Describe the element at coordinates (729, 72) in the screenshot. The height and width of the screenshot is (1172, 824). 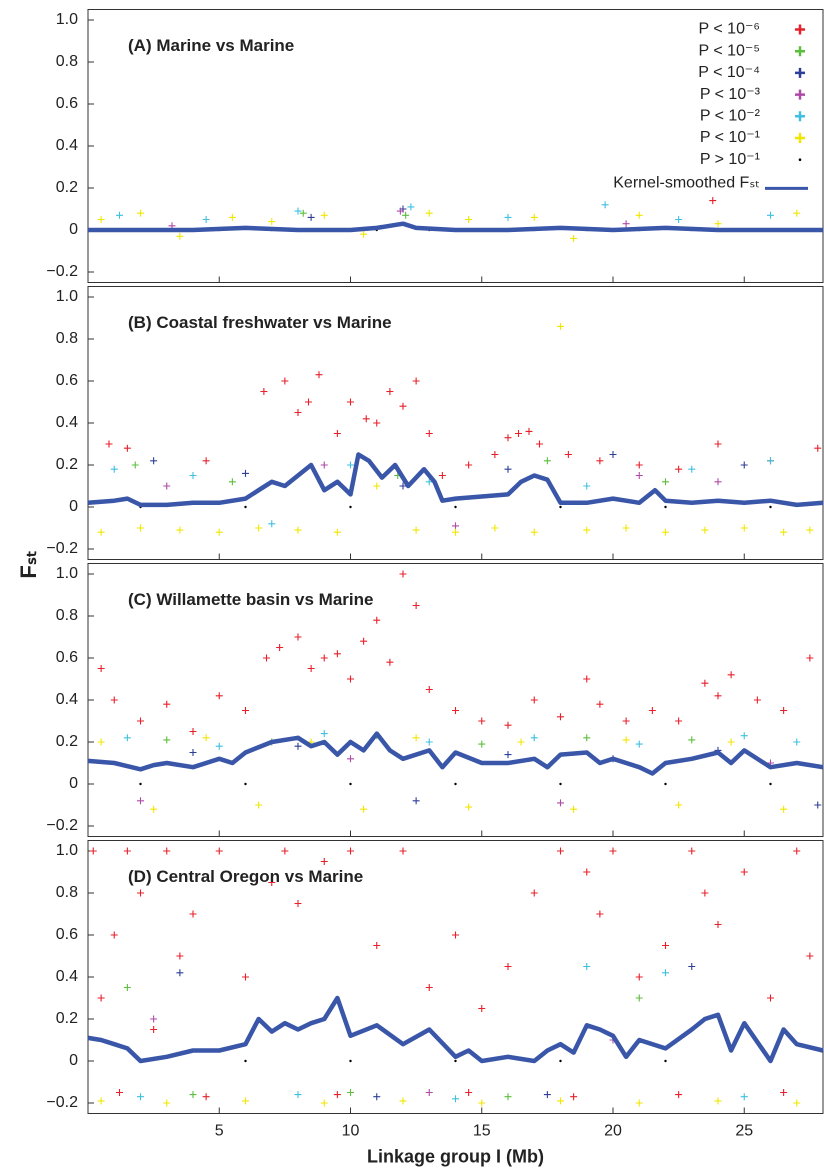
I see `legend-label: P < 10⁻⁴` at that location.